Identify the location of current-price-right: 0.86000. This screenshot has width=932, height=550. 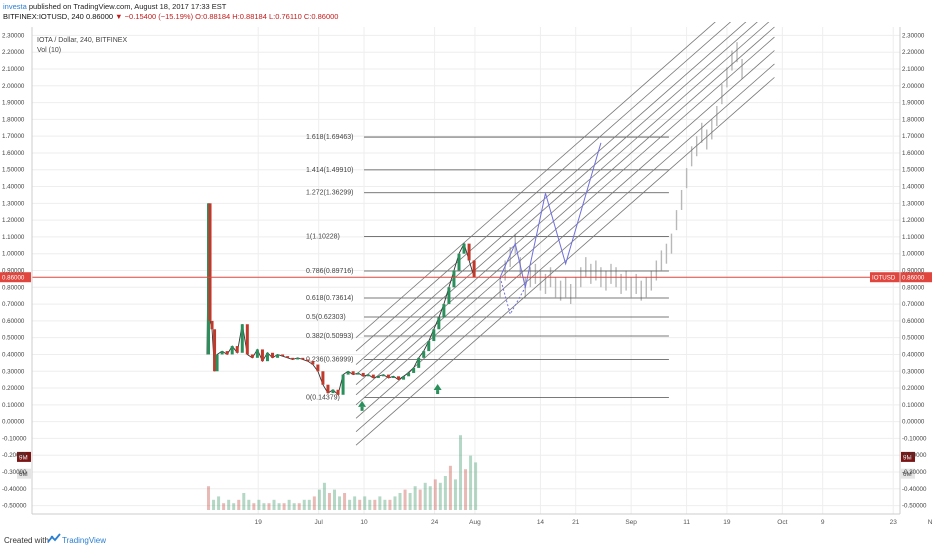
(913, 278).